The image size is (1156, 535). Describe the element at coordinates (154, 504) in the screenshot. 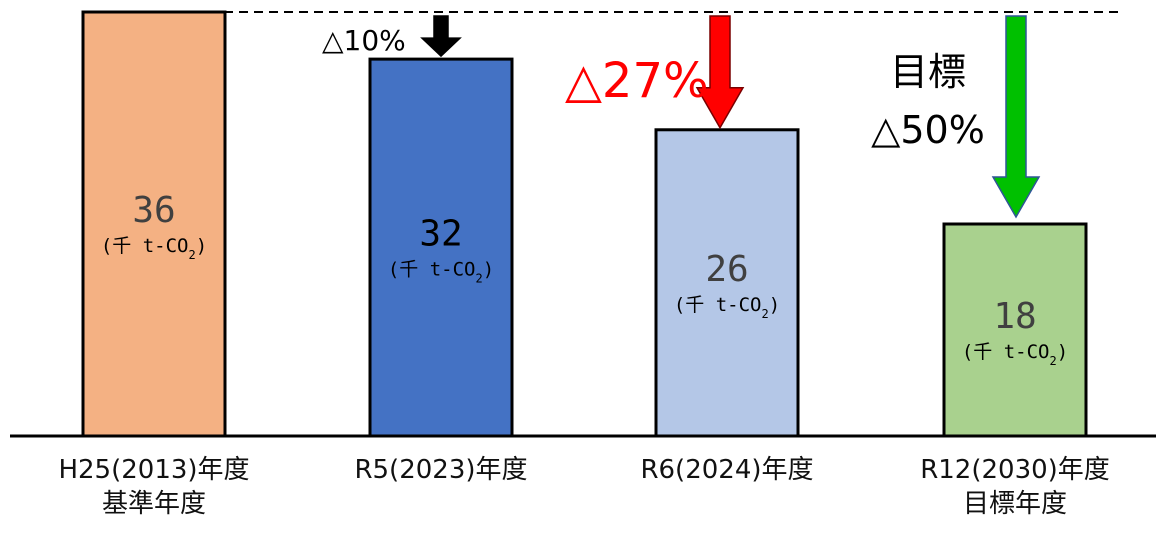

I see `category-label-0-1: 基準年度` at that location.